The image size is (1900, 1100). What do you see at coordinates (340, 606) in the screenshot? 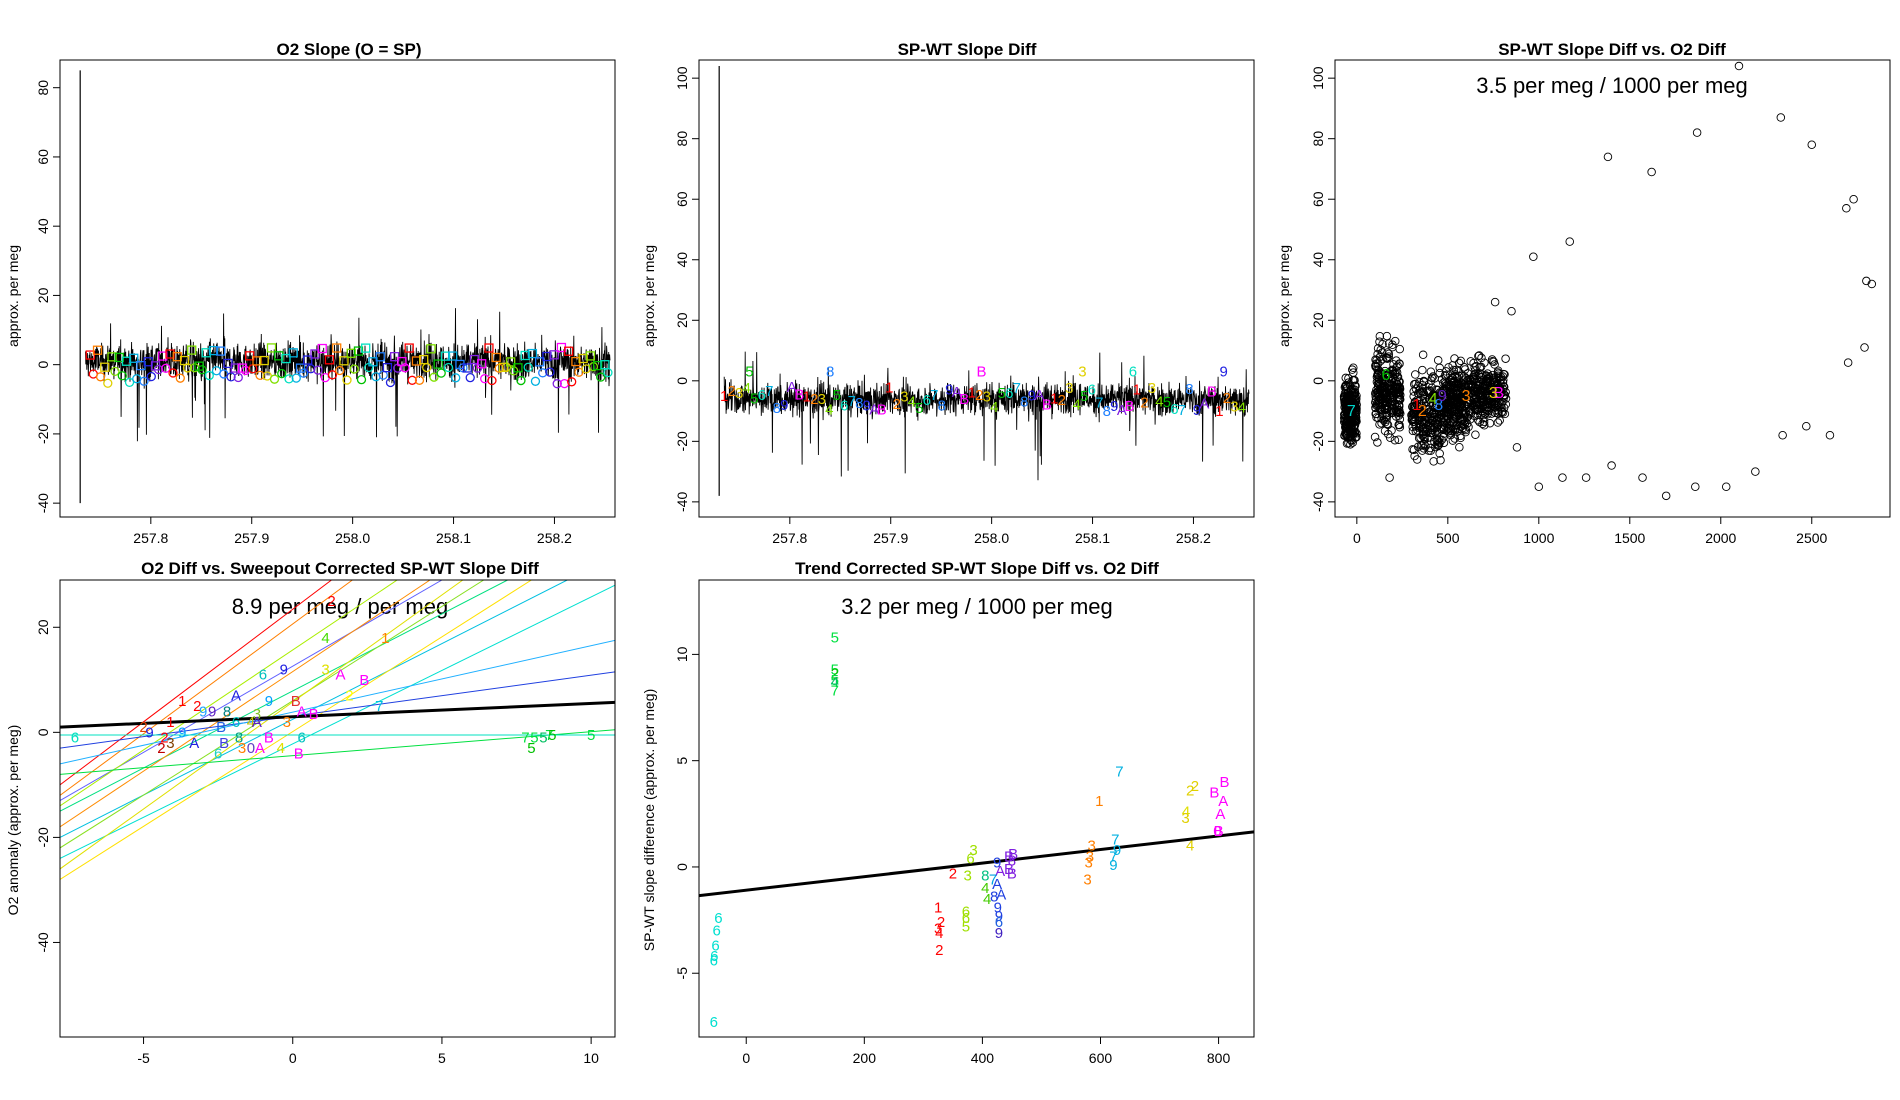
I see `slope-annotation: 8.9 per meg / per meg` at bounding box center [340, 606].